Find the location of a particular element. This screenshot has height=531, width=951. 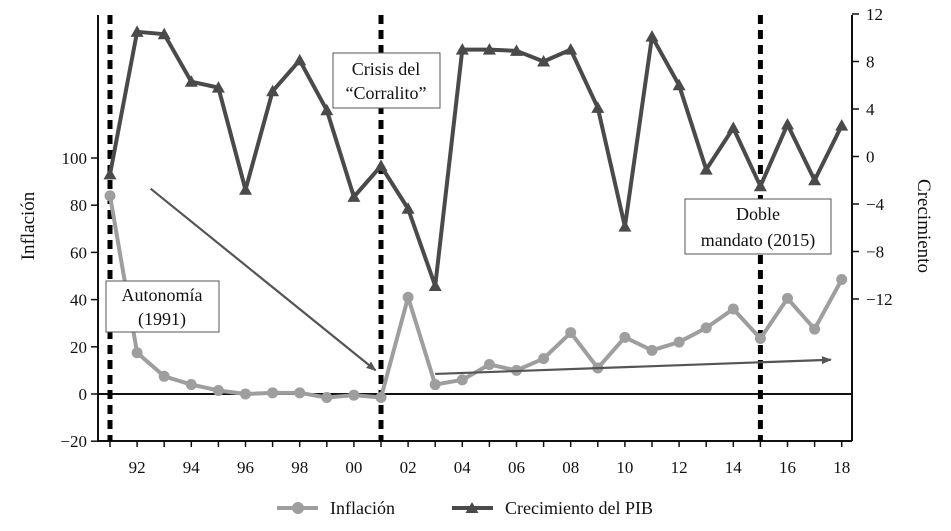

x-axis-tick-label: 10 is located at coordinates (624, 467).